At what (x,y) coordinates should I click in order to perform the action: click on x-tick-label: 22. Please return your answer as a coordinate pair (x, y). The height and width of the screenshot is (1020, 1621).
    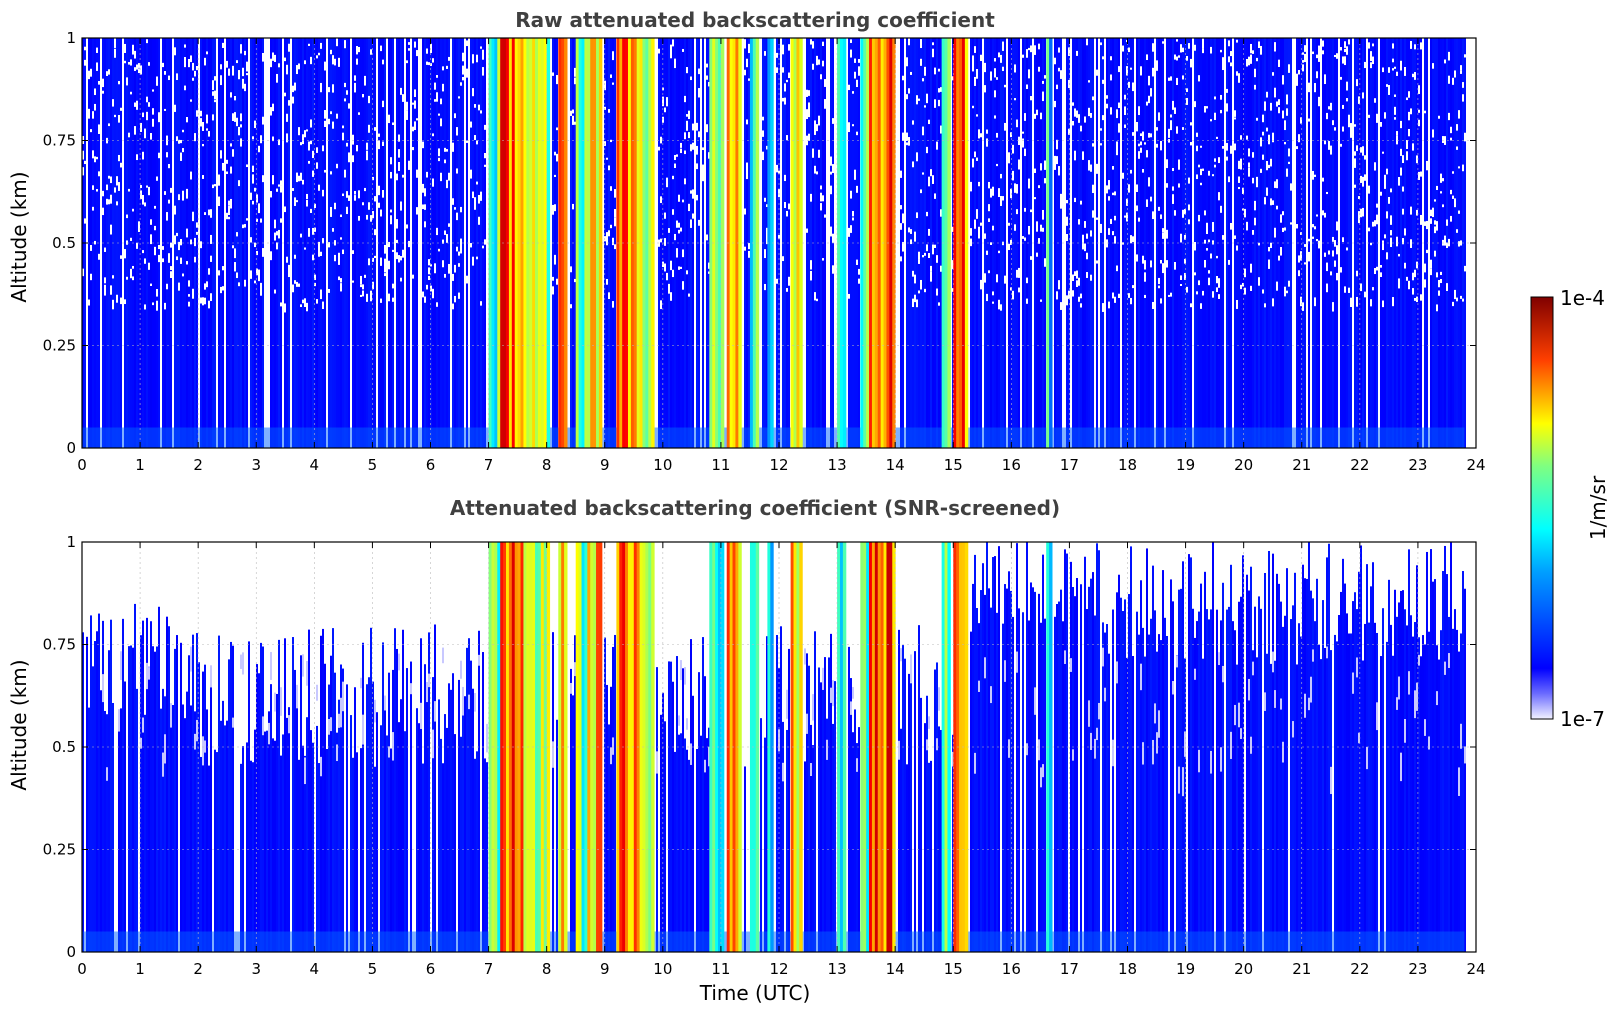
    Looking at the image, I should click on (1359, 465).